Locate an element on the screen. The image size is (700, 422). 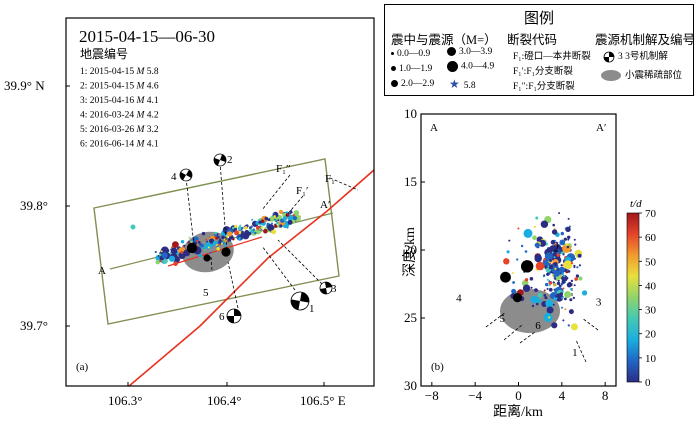
mag-class-label: 0.0—0.9 is located at coordinates (414, 54).